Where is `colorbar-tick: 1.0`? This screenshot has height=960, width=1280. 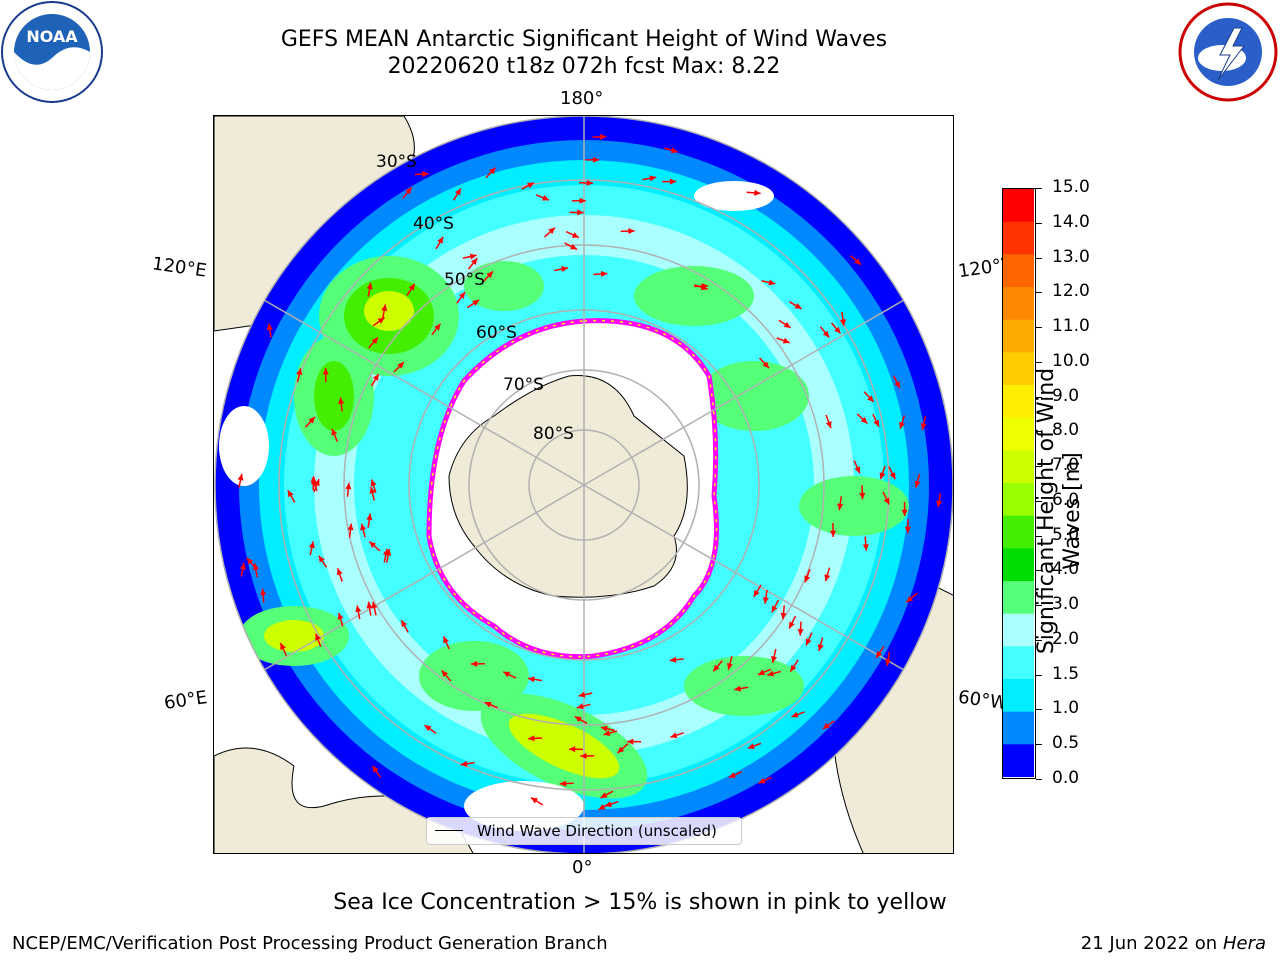
colorbar-tick: 1.0 is located at coordinates (1066, 708).